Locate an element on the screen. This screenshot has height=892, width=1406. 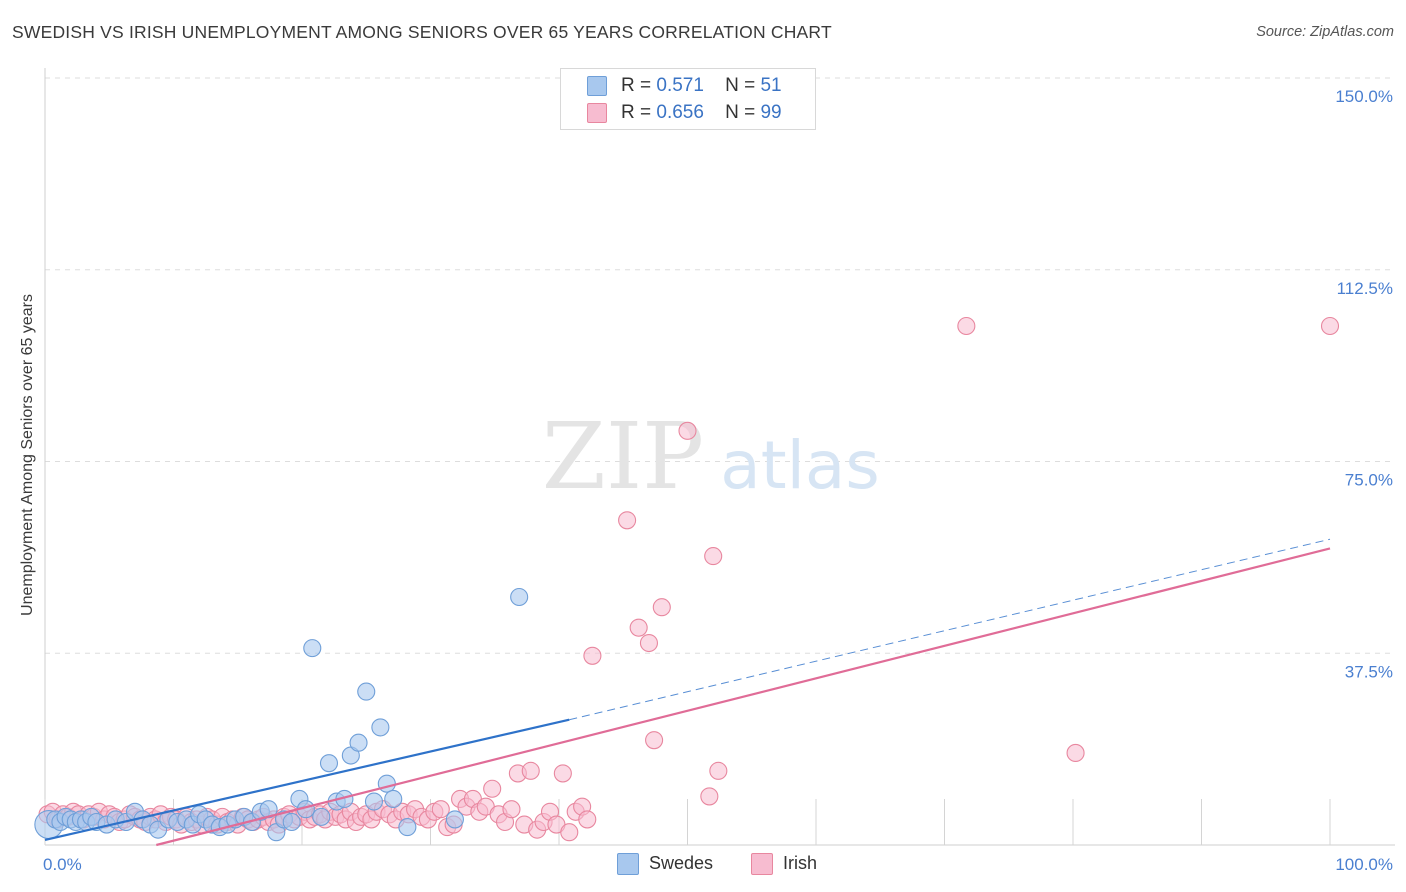
watermark: ZIP atlas is located at coordinates (711, 456).